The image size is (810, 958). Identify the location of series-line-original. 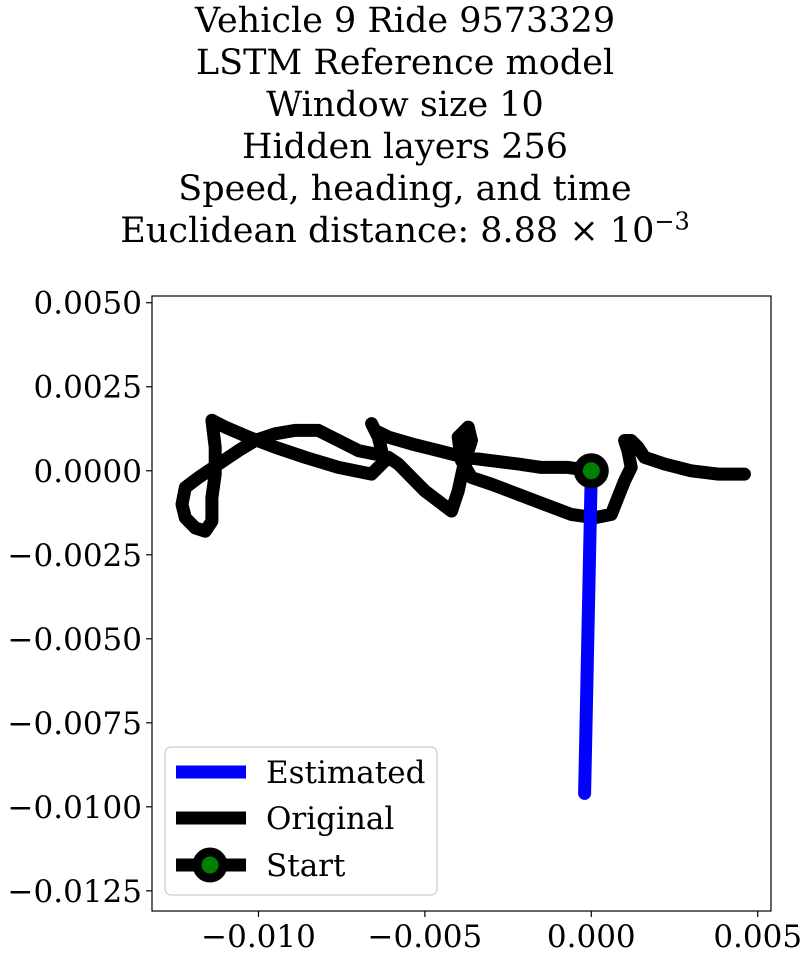
(463, 475).